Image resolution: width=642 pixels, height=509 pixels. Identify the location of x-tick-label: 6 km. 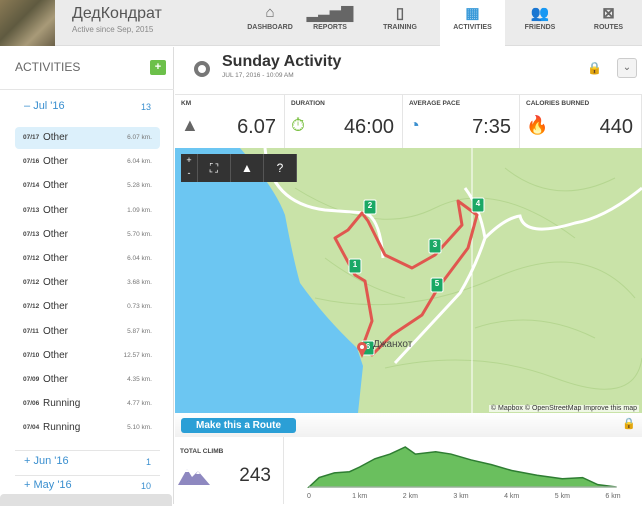
(612, 496).